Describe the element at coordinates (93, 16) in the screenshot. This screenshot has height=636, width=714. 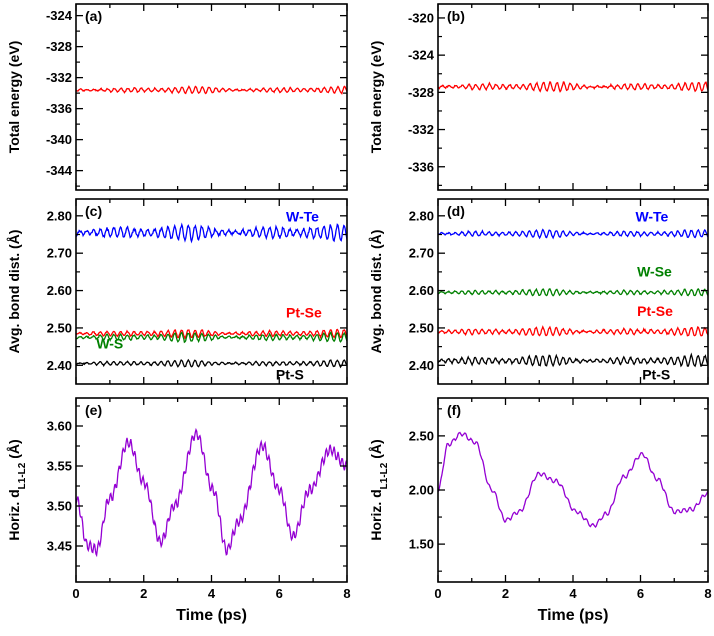
I see `panel-label: (a)` at that location.